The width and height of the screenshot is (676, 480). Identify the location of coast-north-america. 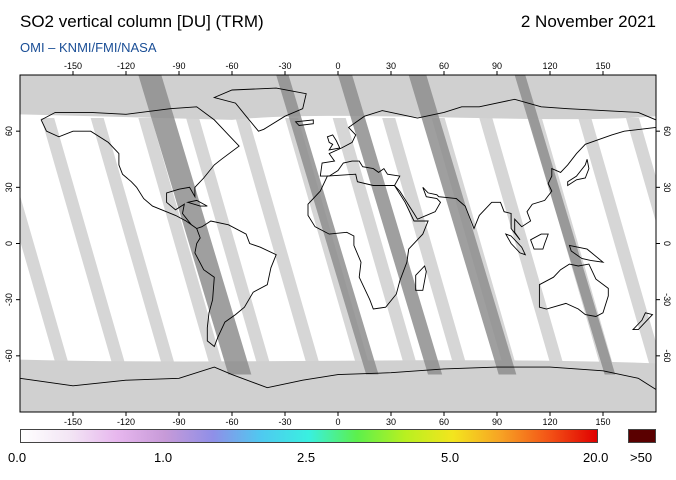
(140, 167).